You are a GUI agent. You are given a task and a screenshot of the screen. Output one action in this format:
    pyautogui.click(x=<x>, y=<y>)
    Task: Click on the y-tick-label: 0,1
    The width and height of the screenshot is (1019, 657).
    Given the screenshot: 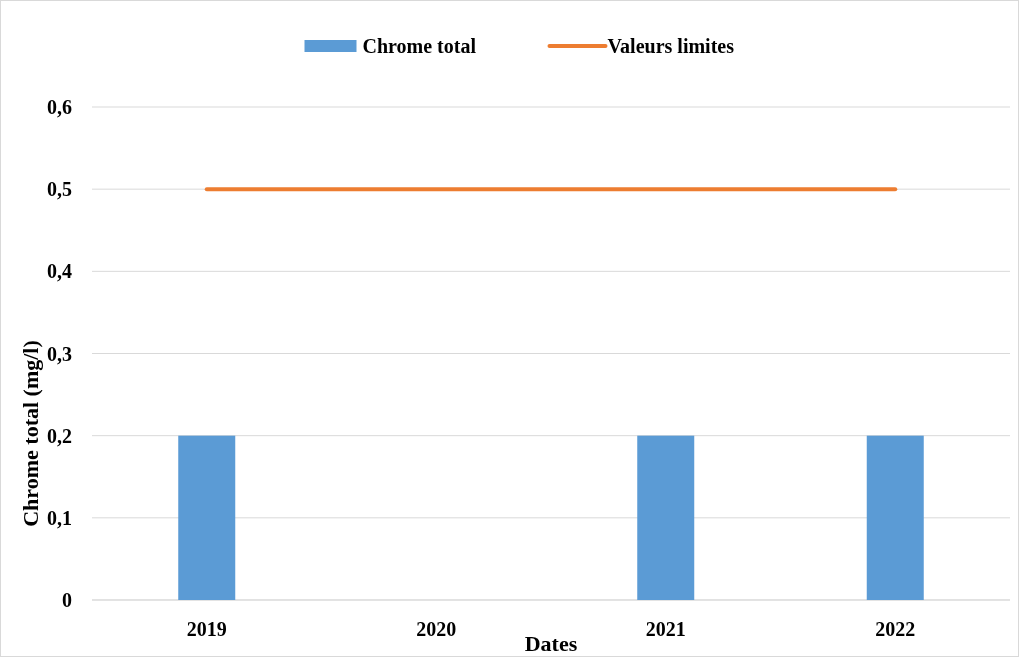 What is the action you would take?
    pyautogui.click(x=59, y=517)
    